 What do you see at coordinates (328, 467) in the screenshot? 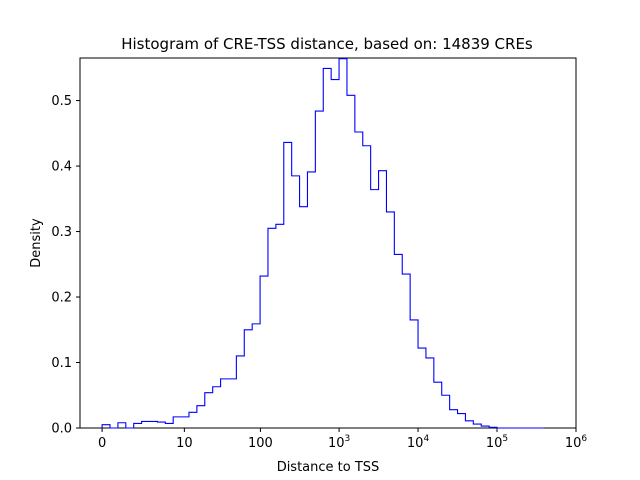
I see `x-axis-label: Distance to TSS` at bounding box center [328, 467].